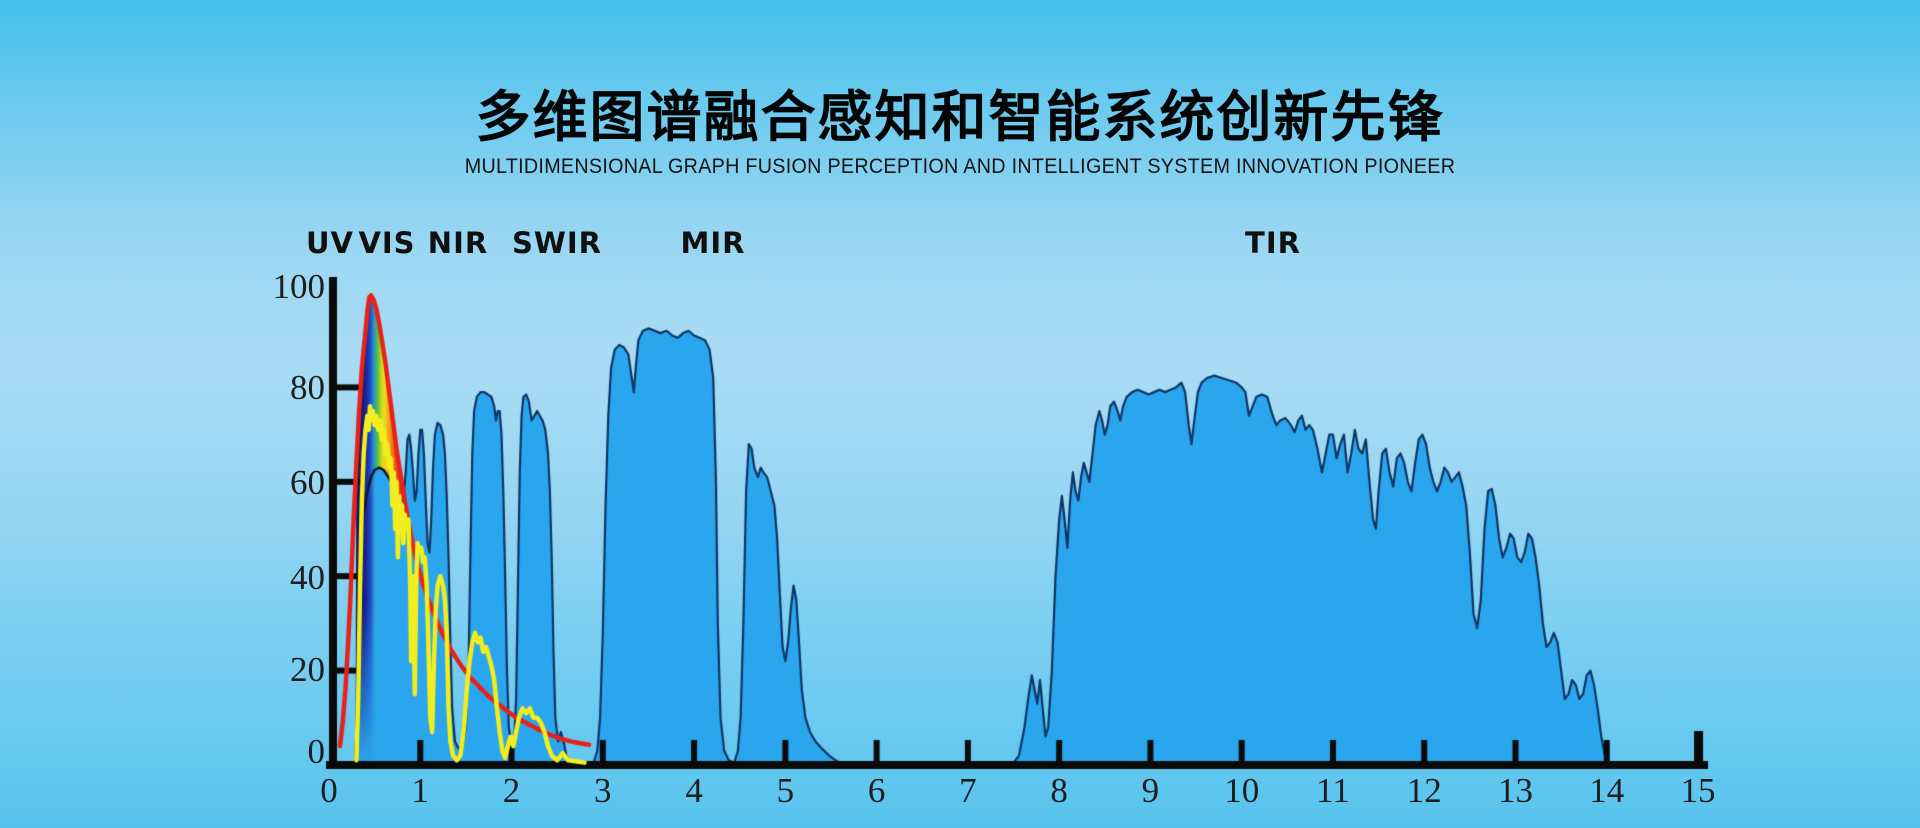 The image size is (1920, 828). Describe the element at coordinates (1424, 790) in the screenshot. I see `x-tick-label: 12` at that location.